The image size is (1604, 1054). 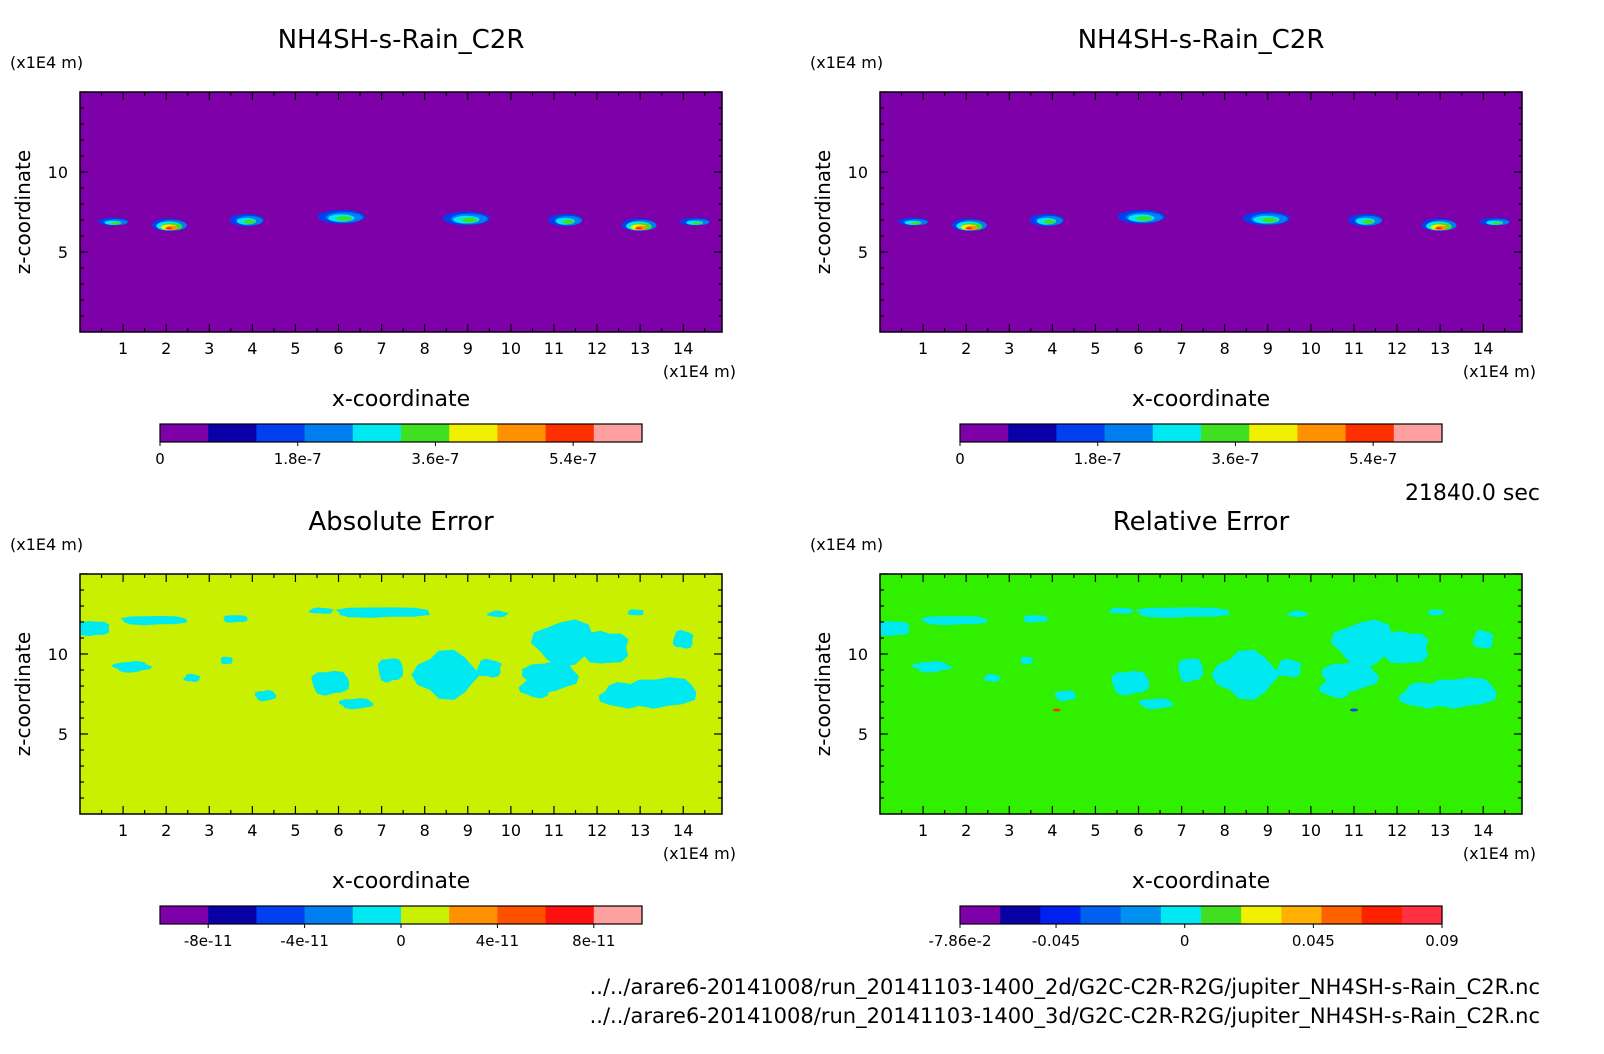 What do you see at coordinates (1441, 941) in the screenshot?
I see `colorbar-tick-label: 0.09` at bounding box center [1441, 941].